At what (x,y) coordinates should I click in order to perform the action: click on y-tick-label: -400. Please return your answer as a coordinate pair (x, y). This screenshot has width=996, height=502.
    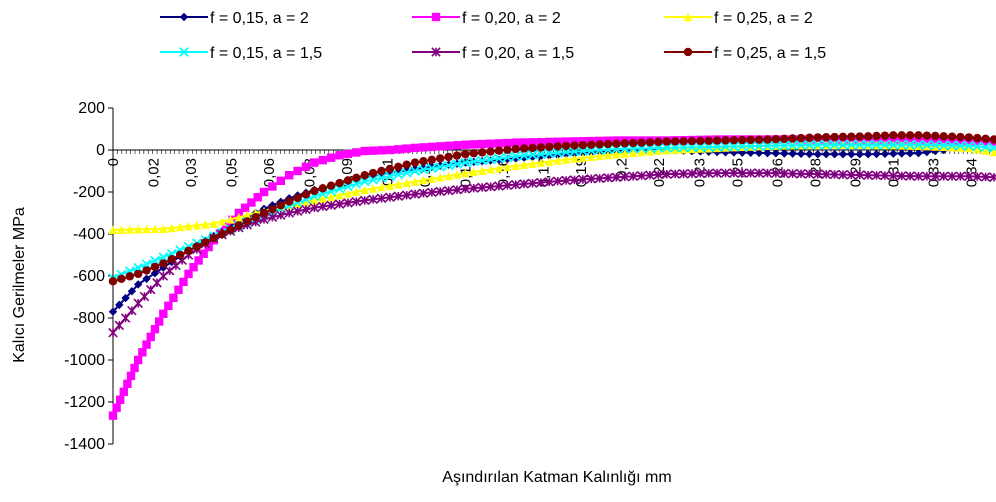
    Looking at the image, I should click on (89, 234).